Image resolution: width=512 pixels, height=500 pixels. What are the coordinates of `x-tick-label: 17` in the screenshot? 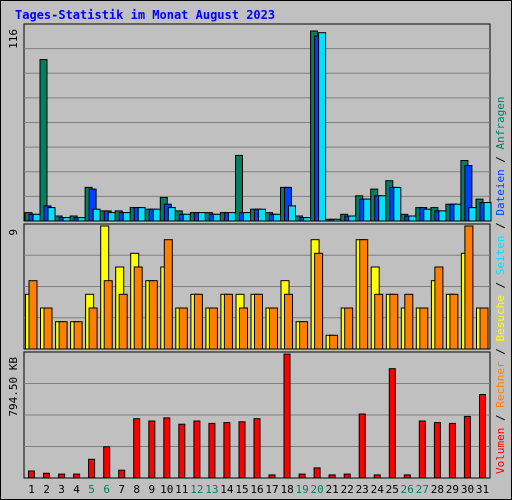 It's located at (271, 489).